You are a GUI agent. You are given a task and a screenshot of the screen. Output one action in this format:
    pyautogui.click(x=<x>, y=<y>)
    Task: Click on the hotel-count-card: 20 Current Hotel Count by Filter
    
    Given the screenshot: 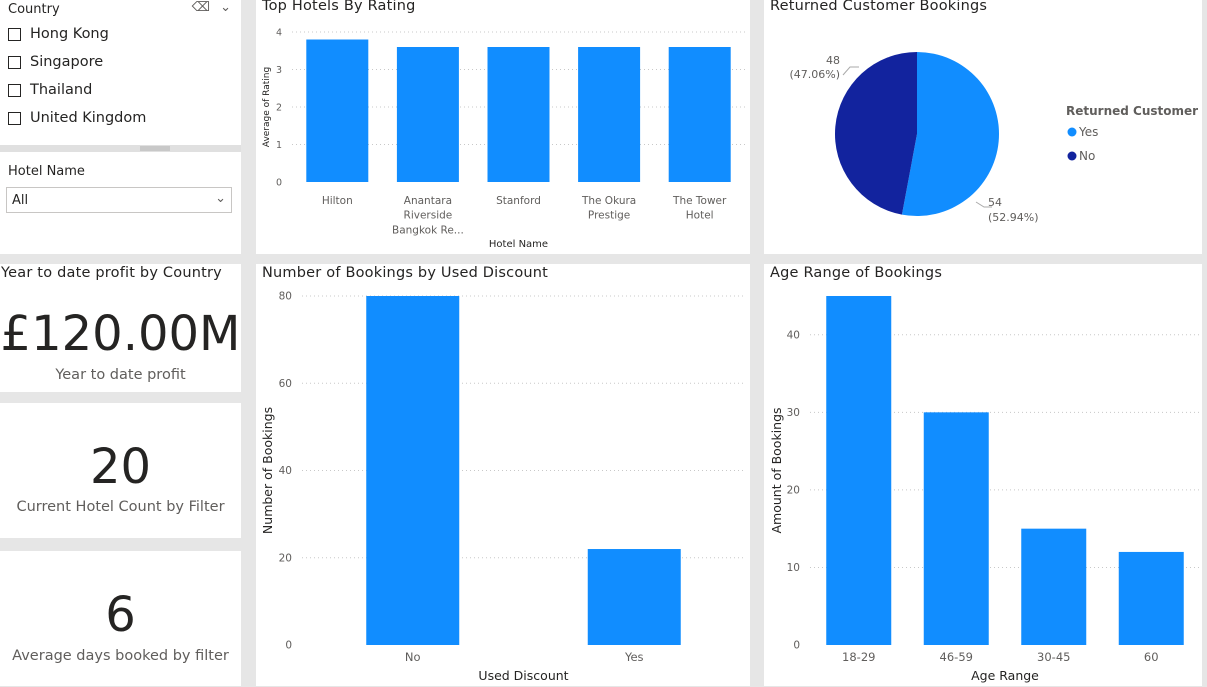 What is the action you would take?
    pyautogui.click(x=120, y=470)
    